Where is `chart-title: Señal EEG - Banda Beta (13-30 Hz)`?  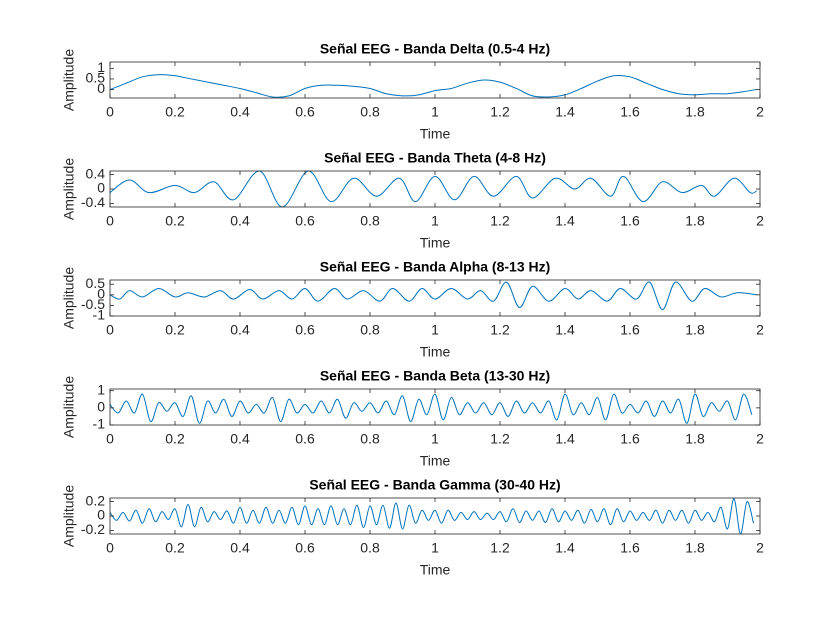 chart-title: Señal EEG - Banda Beta (13-30 Hz) is located at coordinates (435, 376).